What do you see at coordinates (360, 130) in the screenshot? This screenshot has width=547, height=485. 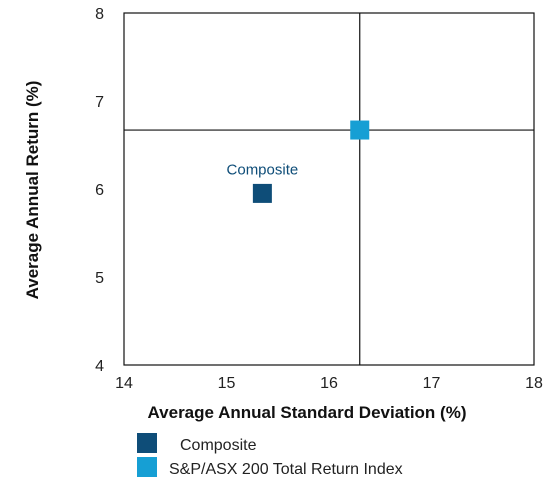 I see `data-point-index` at bounding box center [360, 130].